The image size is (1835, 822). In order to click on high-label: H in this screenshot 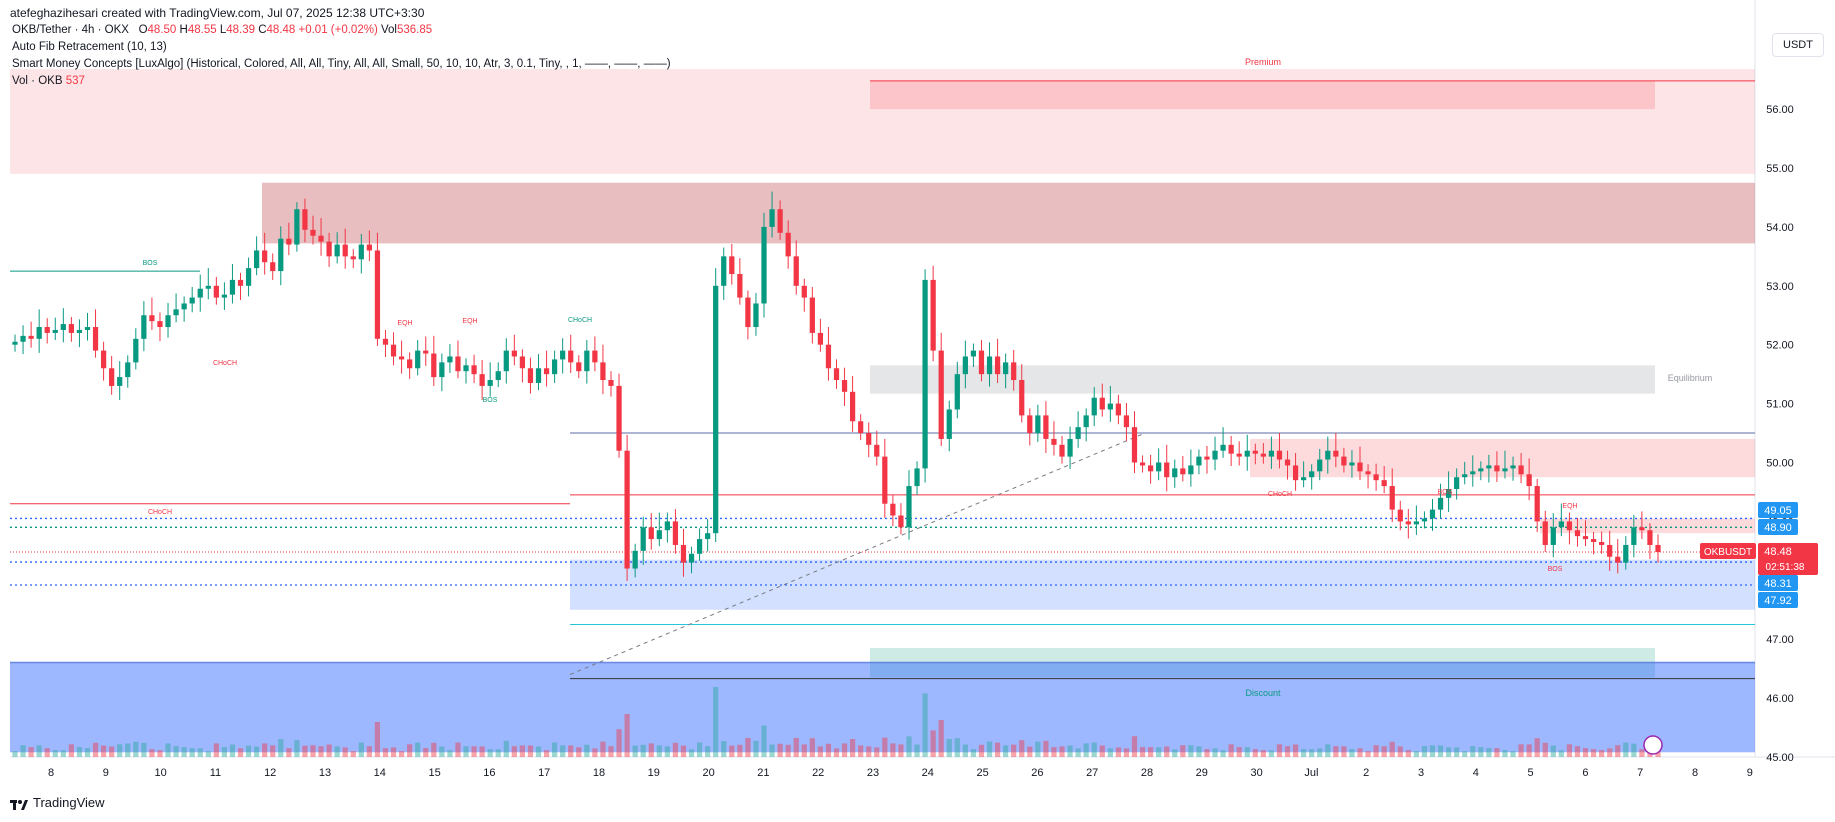, I will do `click(183, 30)`.